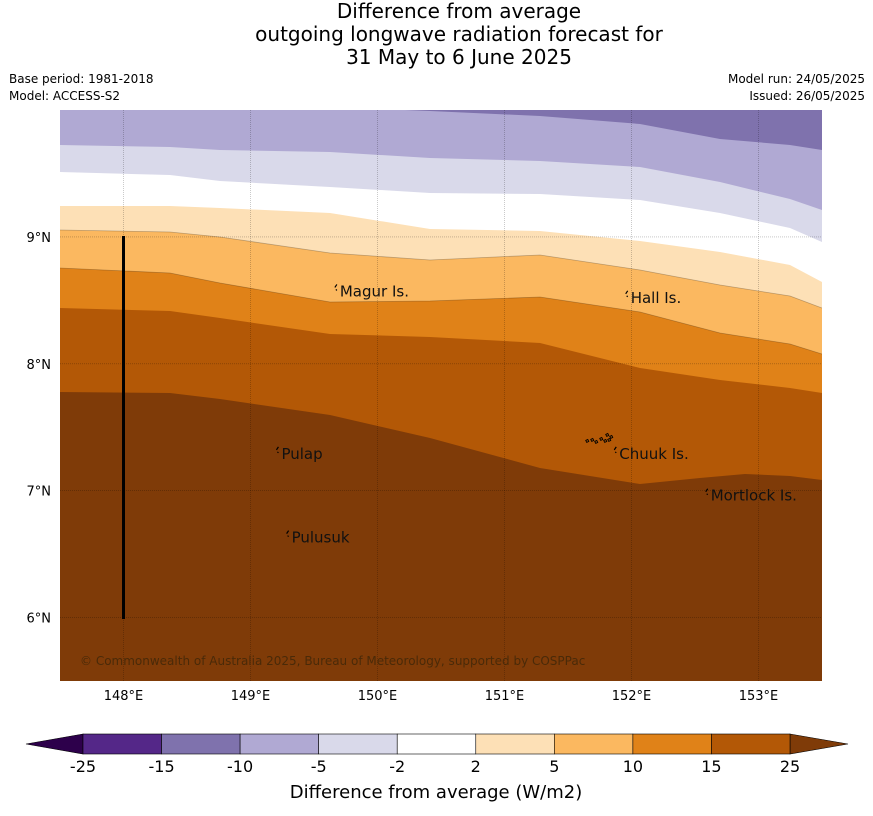  I want to click on place-label: Pulap, so click(301, 454).